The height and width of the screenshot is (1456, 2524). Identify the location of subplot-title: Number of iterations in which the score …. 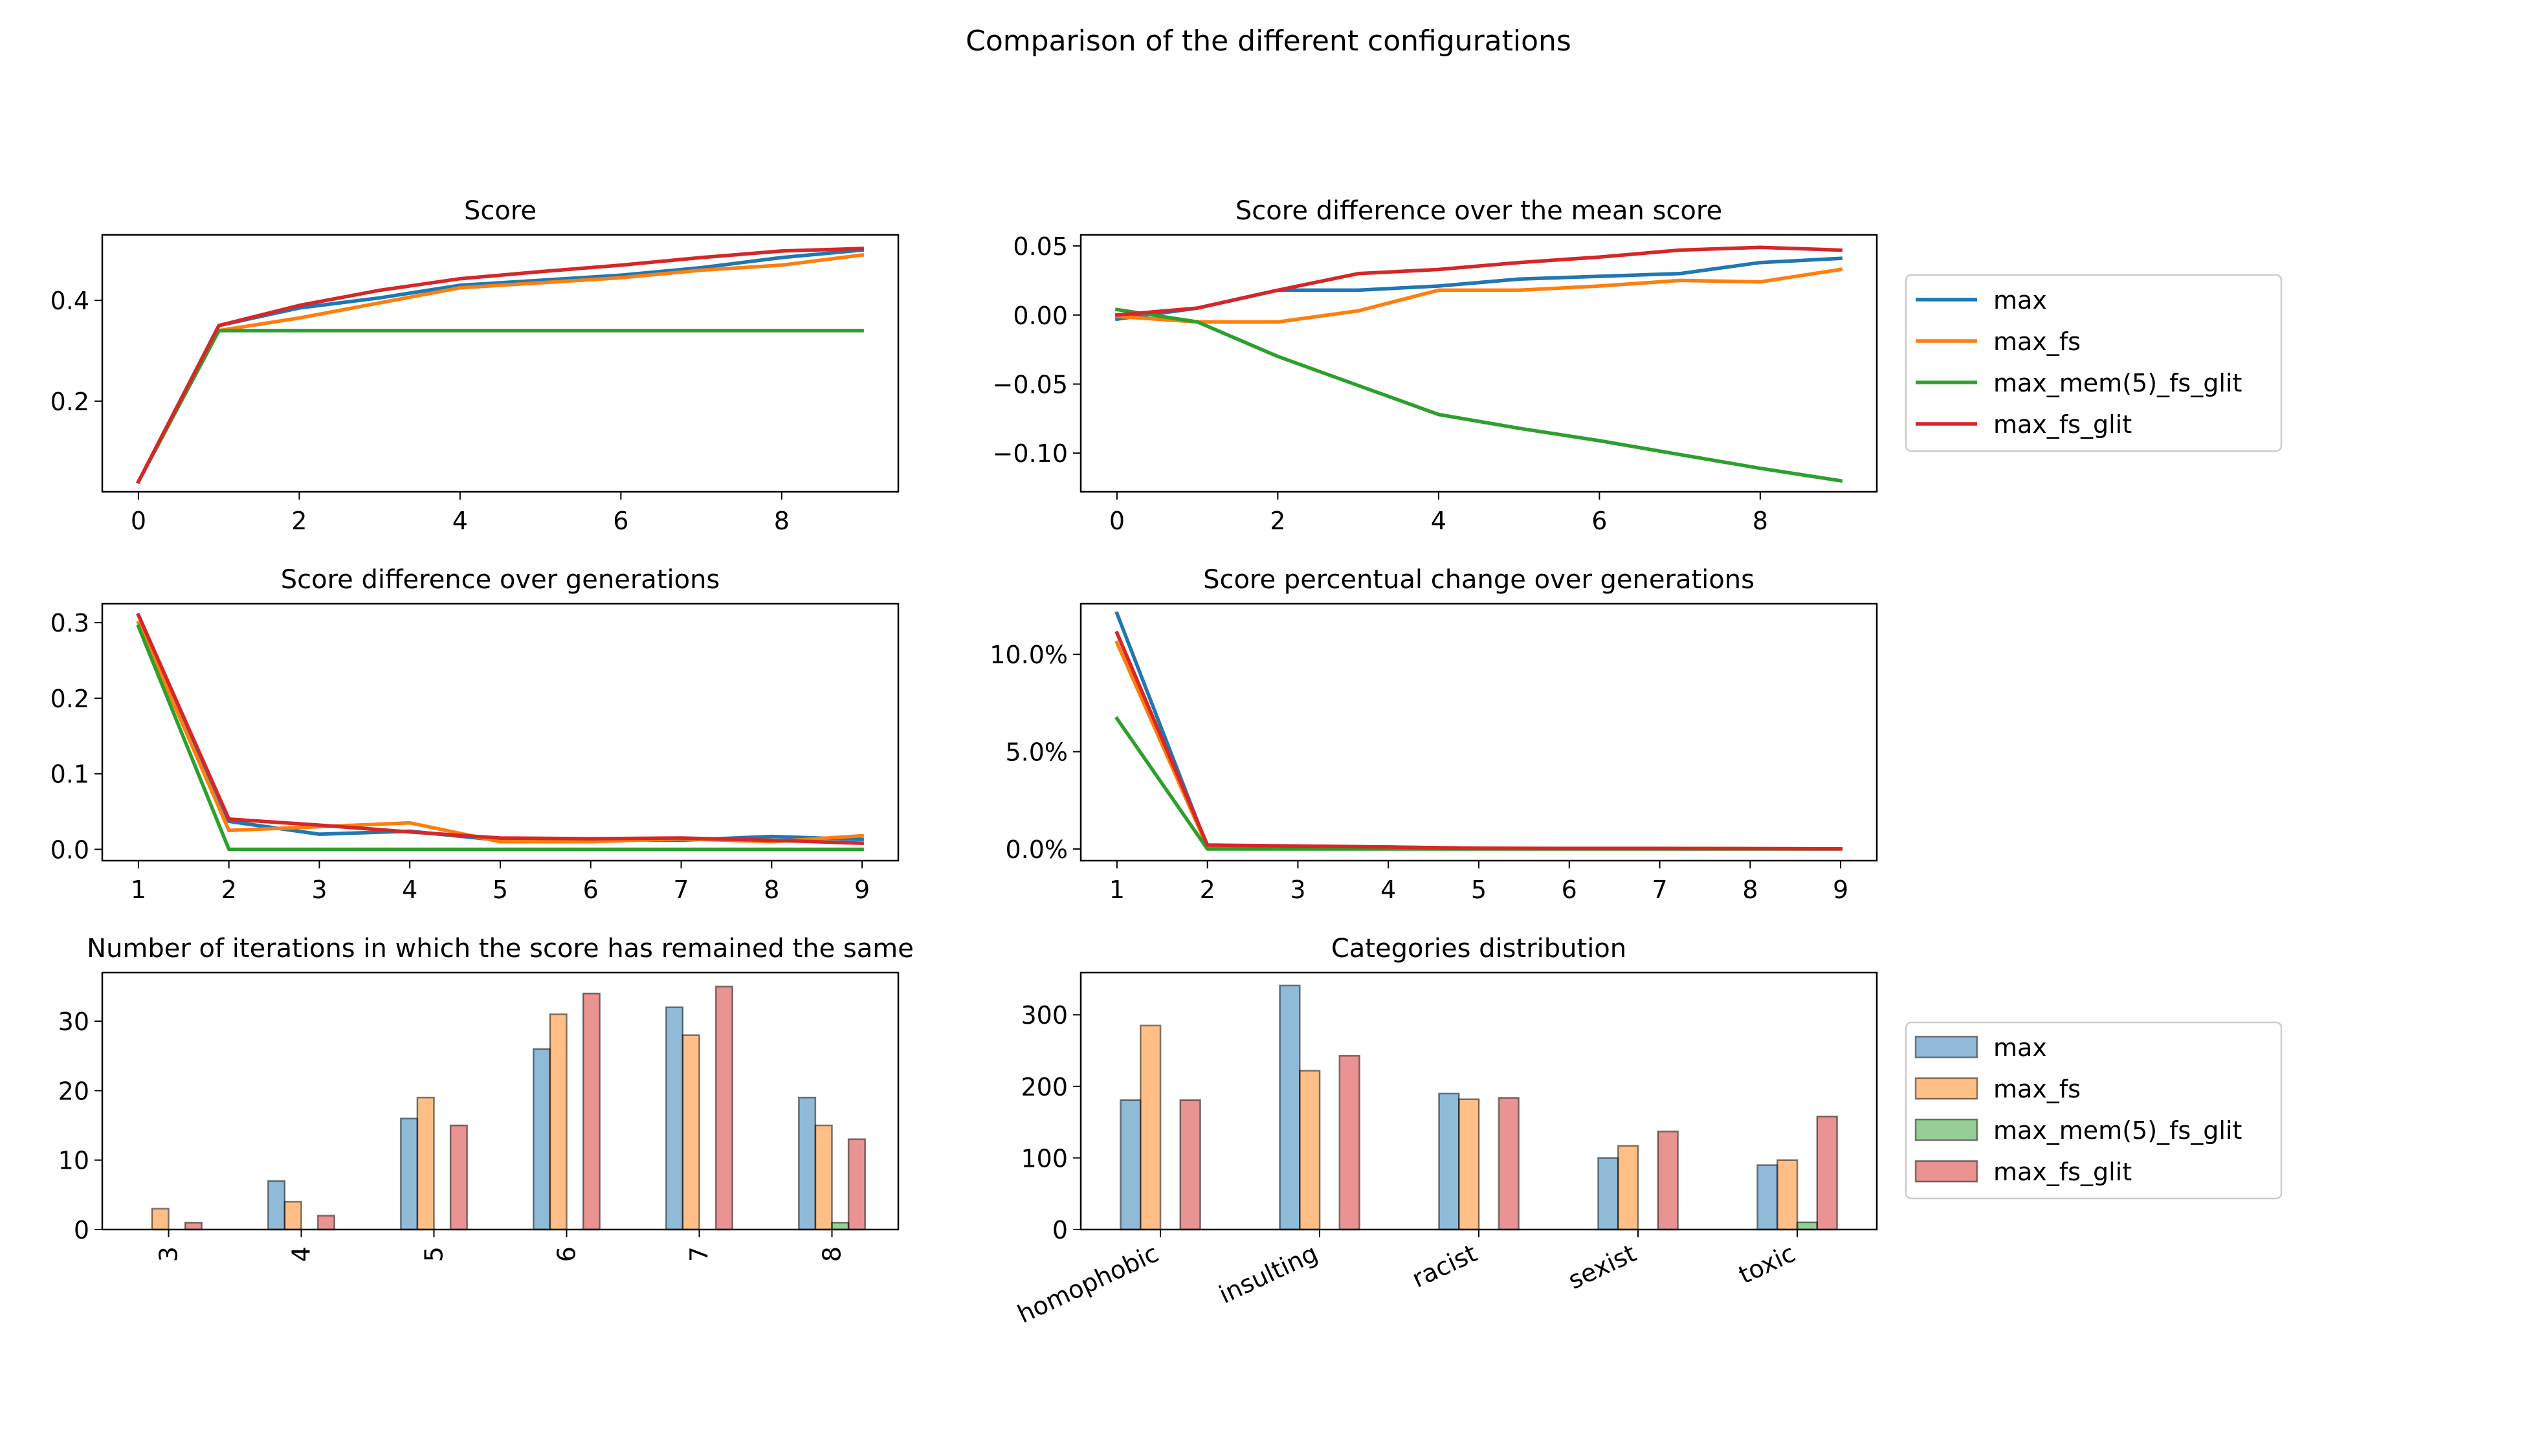
(500, 949).